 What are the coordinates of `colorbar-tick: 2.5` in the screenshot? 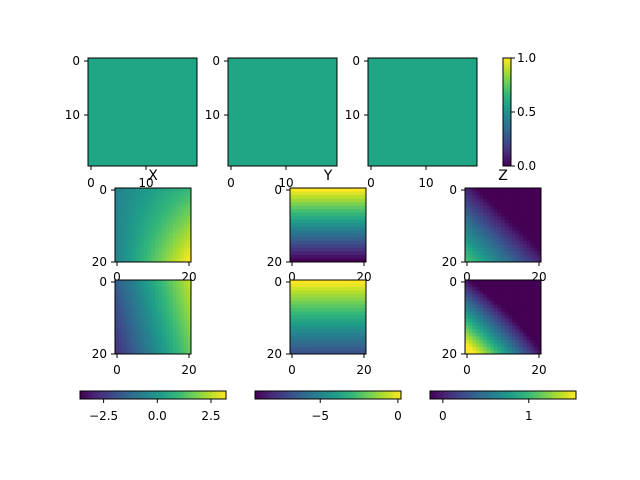 It's located at (210, 416).